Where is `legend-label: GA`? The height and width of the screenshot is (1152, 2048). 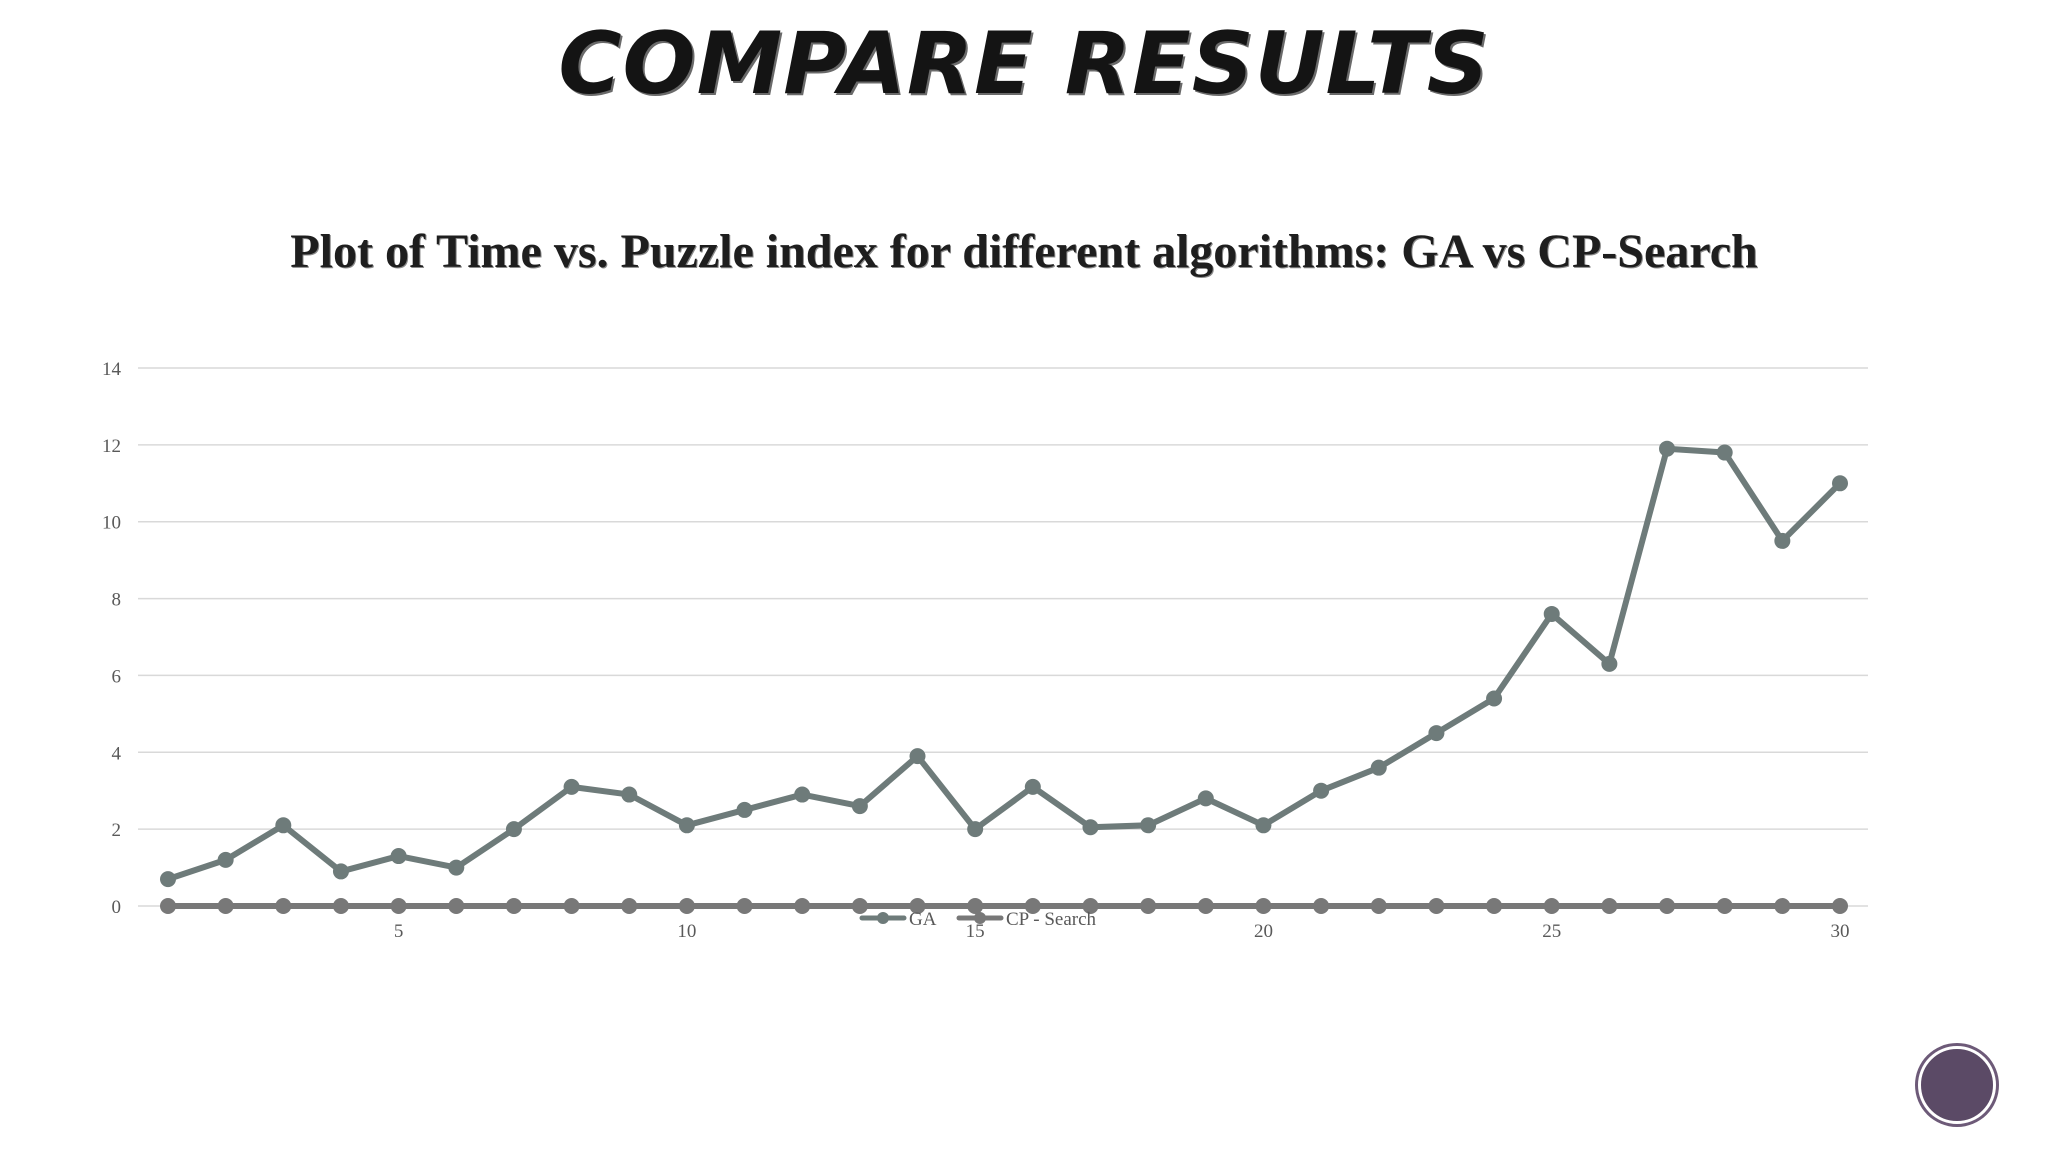 legend-label: GA is located at coordinates (923, 919).